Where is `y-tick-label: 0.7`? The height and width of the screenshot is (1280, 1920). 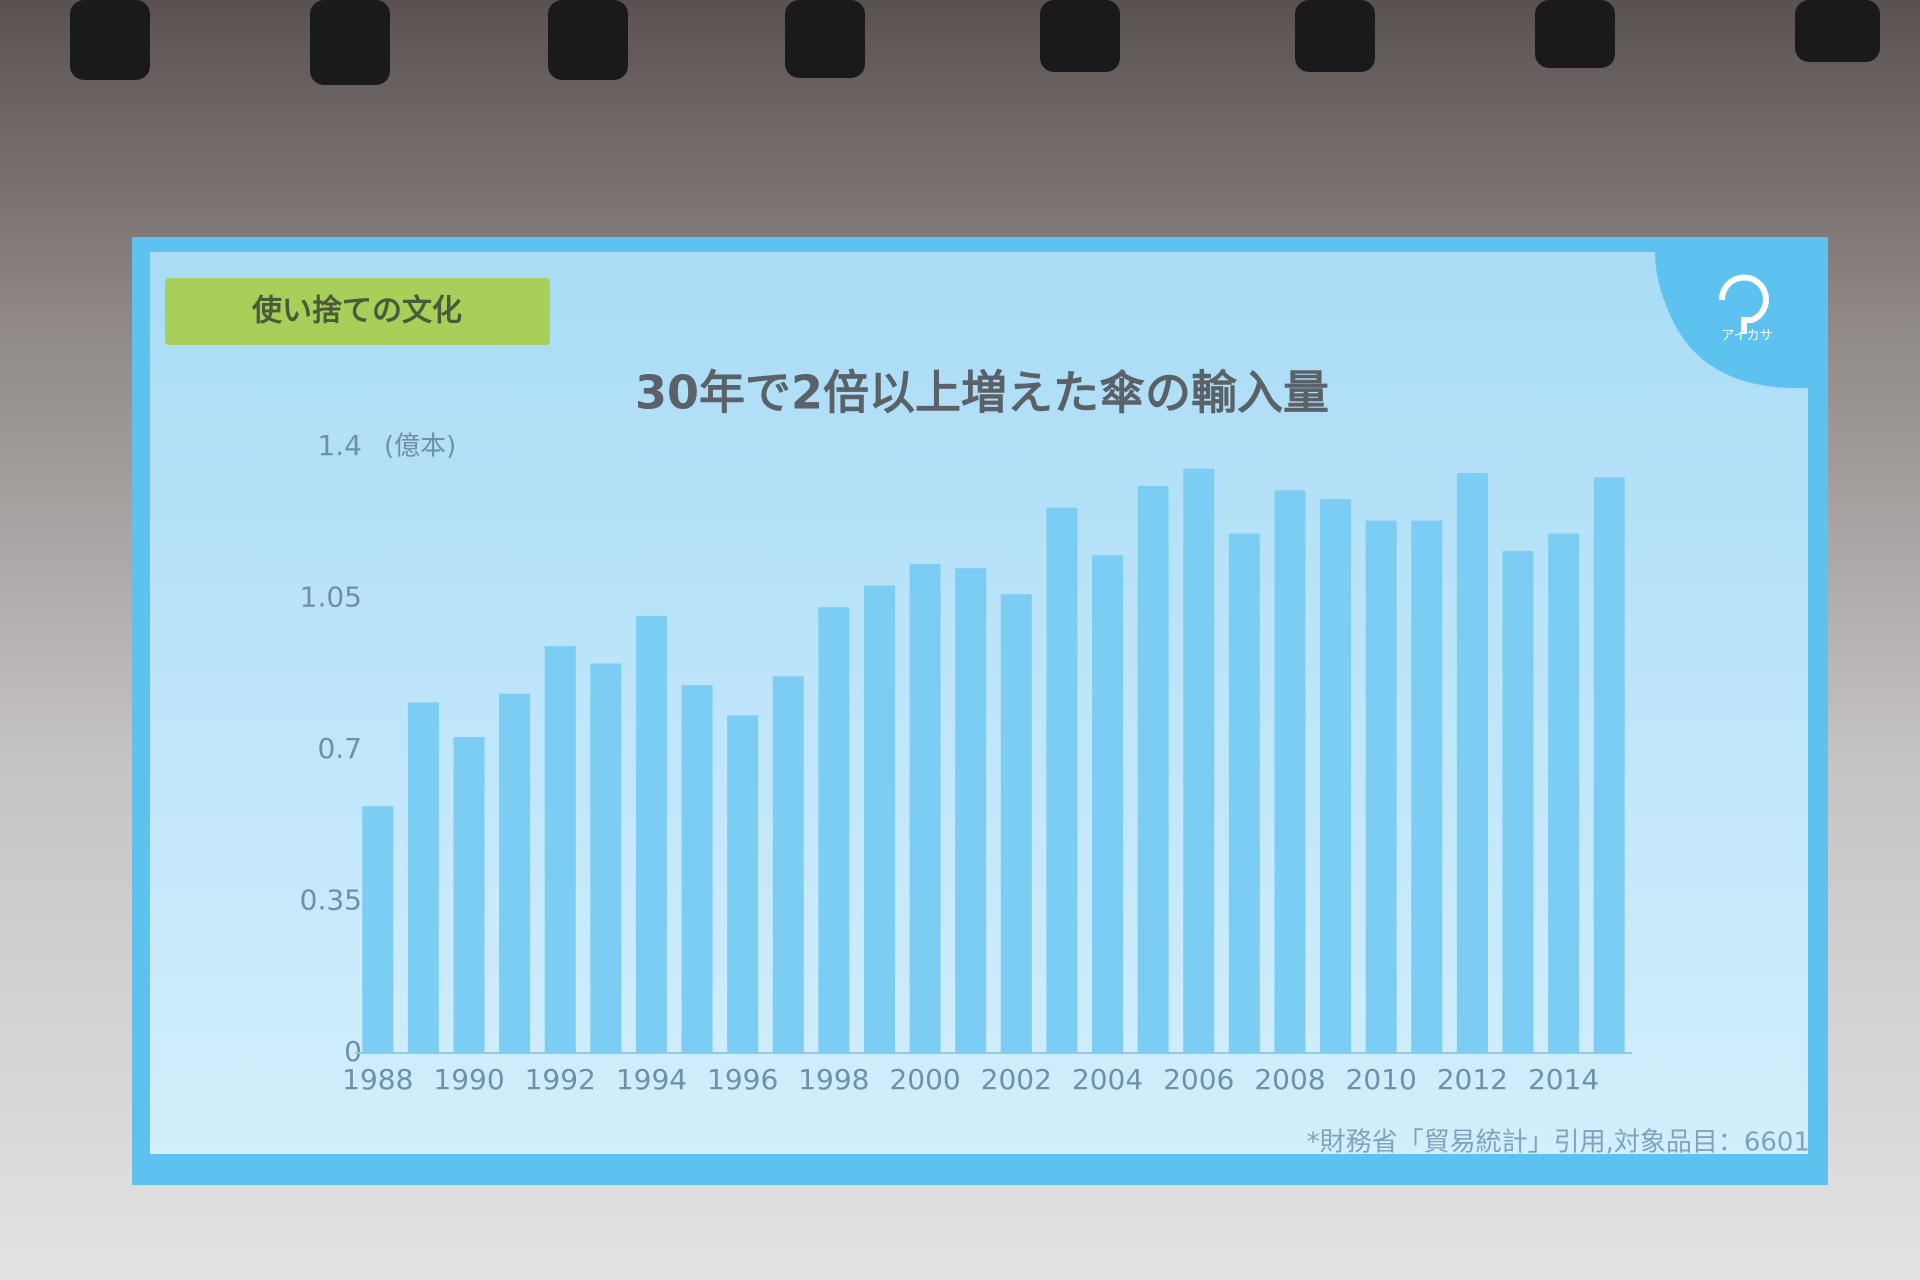
y-tick-label: 0.7 is located at coordinates (339, 748).